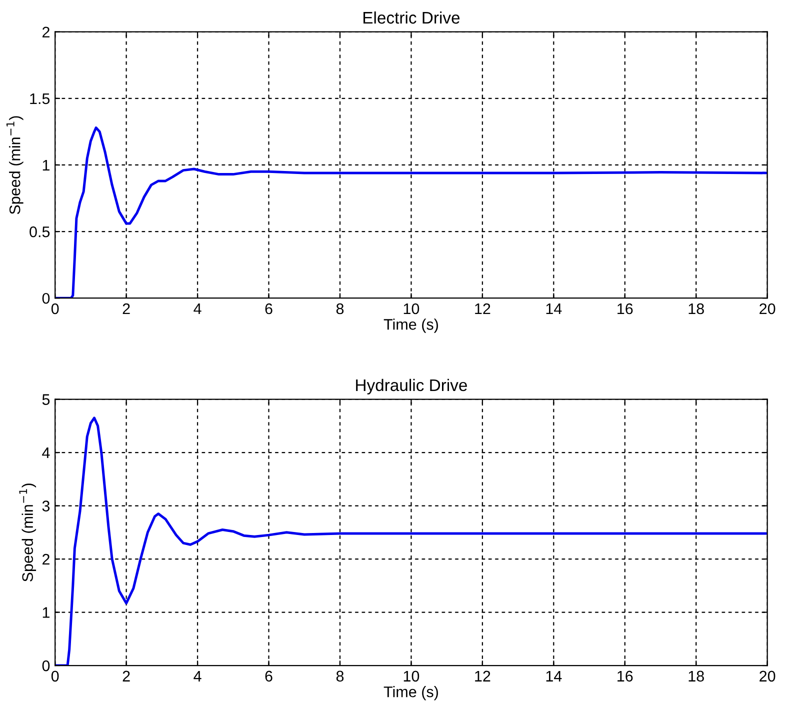  What do you see at coordinates (411, 17) in the screenshot?
I see `chart-title: Electric Drive` at bounding box center [411, 17].